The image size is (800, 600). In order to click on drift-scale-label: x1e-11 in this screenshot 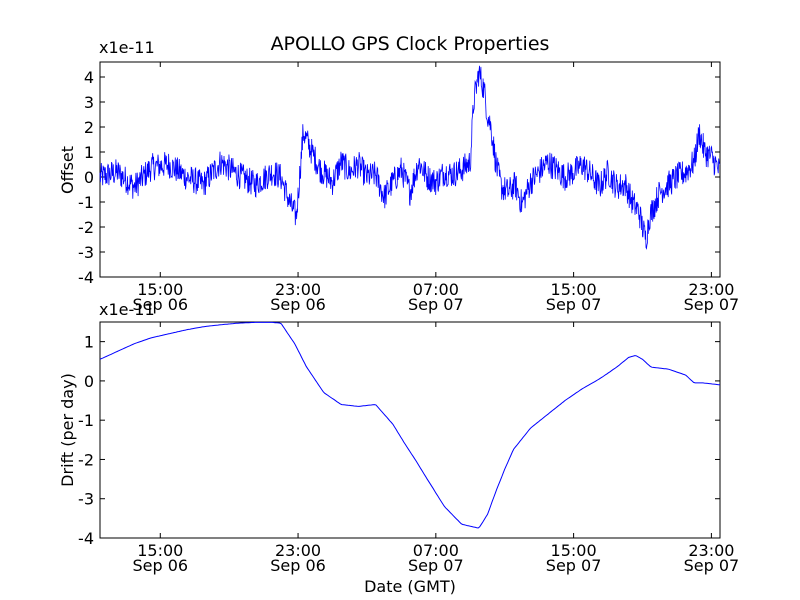, I will do `click(127, 309)`.